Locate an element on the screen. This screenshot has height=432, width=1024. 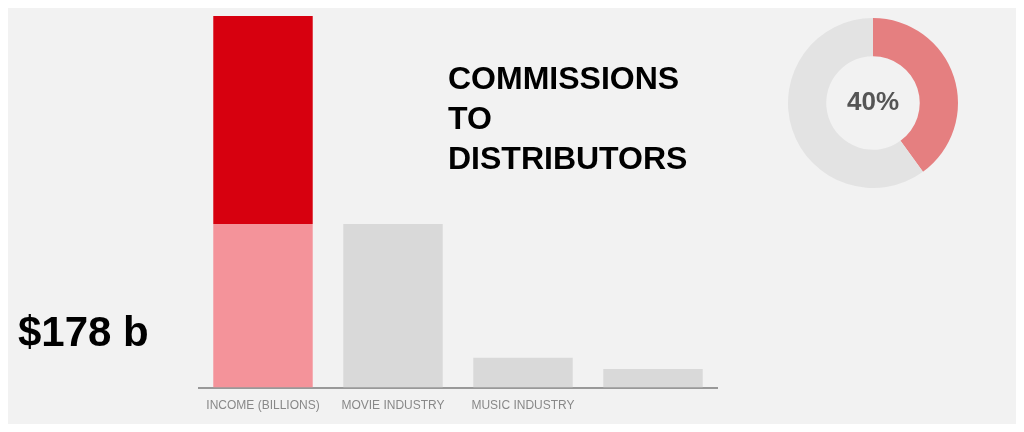
x-tick-label: MUSIC INDUSTRY is located at coordinates (523, 405).